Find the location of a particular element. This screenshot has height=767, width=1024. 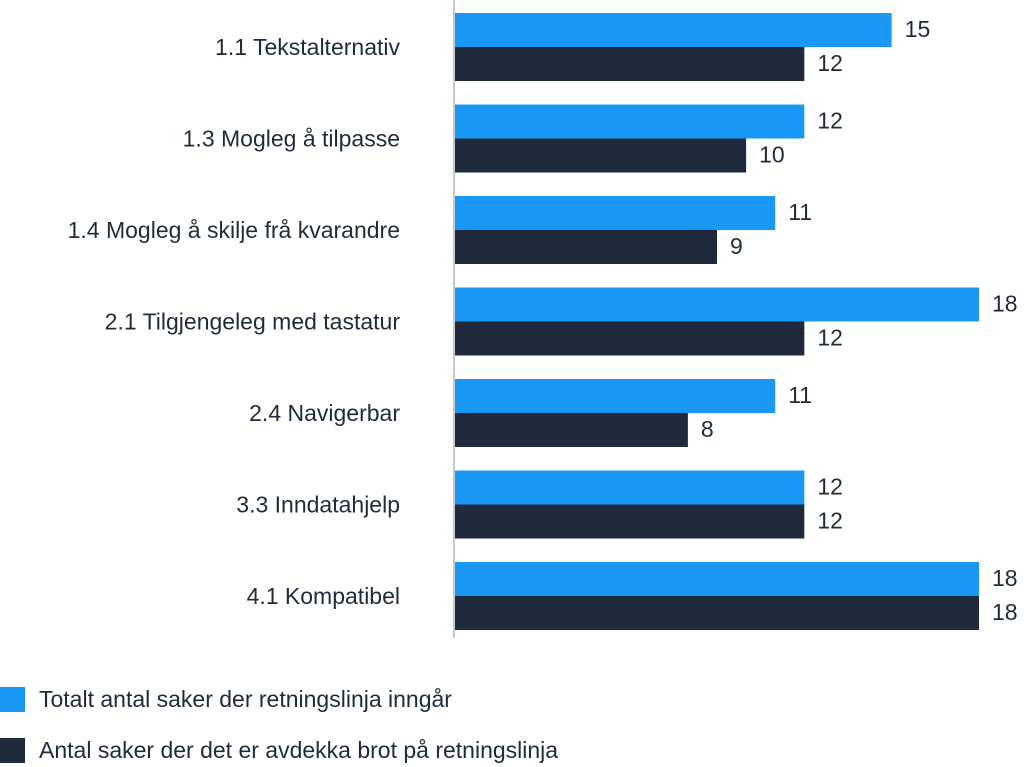

data-label-total: 15 is located at coordinates (918, 29).